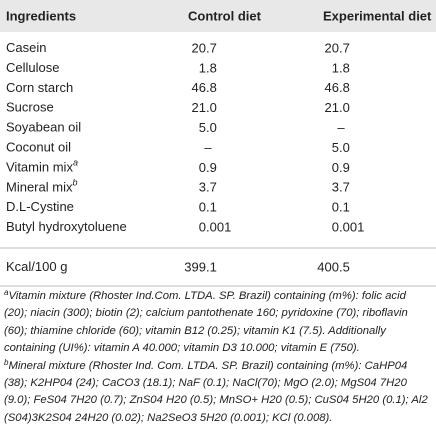 This screenshot has height=439, width=436. I want to click on superscript: a, so click(75, 163).